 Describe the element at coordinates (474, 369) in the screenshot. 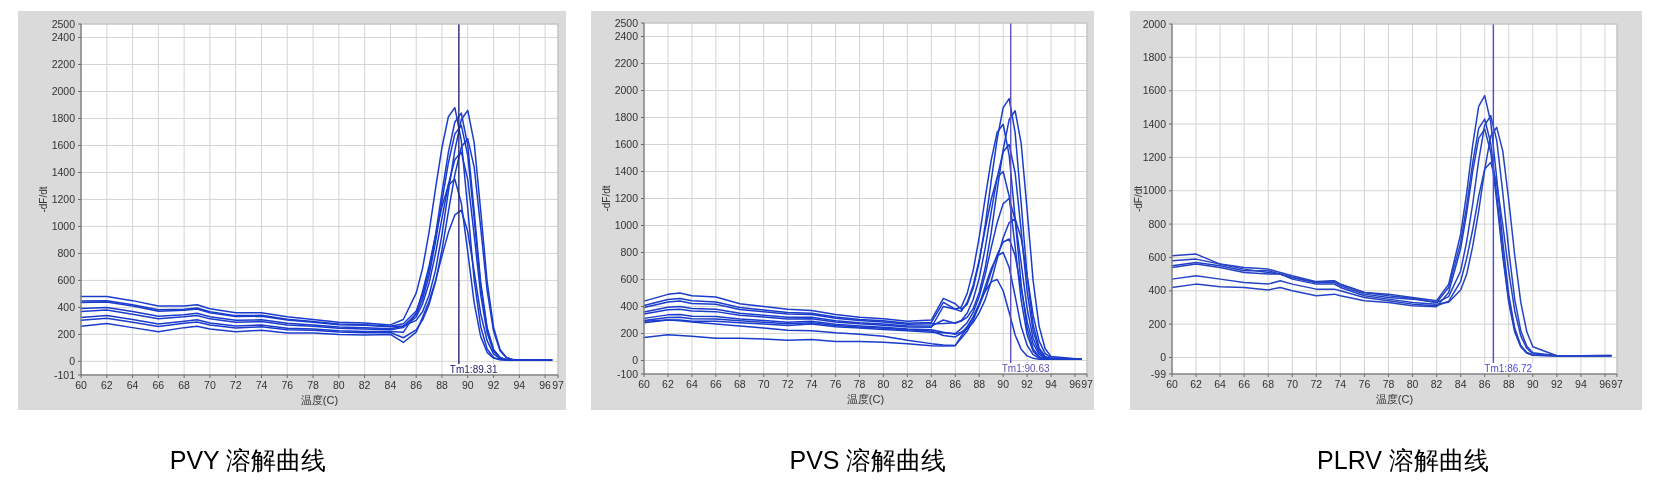

I see `ref-line-label: Tm1:89.31` at that location.